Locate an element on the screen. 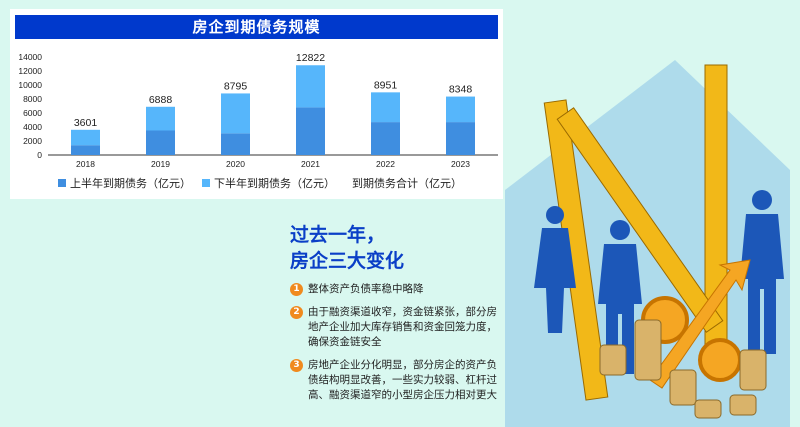  legend-first-half: 上半年到期债务（亿元） is located at coordinates (124, 183).